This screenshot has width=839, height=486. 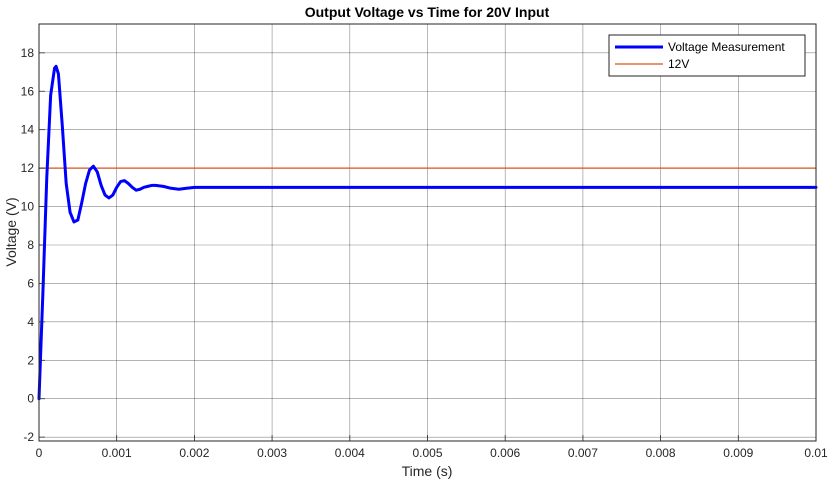 What do you see at coordinates (272, 453) in the screenshot?
I see `x-tick-label: 0.003` at bounding box center [272, 453].